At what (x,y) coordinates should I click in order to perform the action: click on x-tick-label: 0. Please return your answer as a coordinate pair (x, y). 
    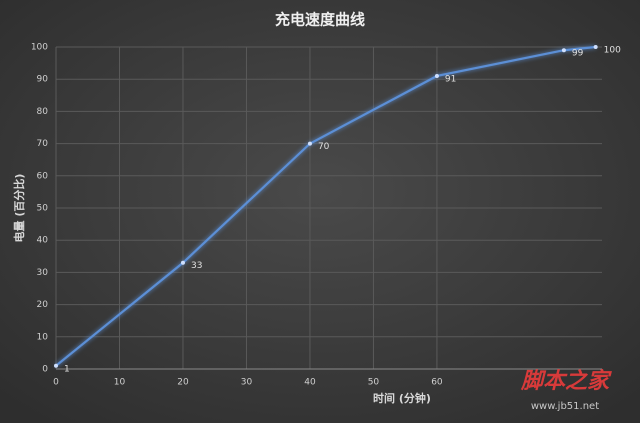
    Looking at the image, I should click on (56, 383).